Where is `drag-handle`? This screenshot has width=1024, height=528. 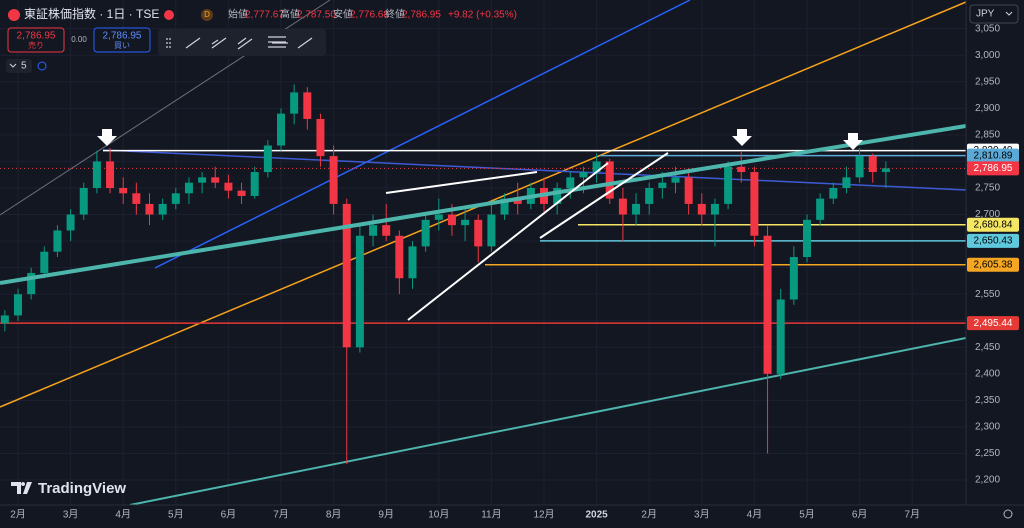 drag-handle is located at coordinates (168, 44).